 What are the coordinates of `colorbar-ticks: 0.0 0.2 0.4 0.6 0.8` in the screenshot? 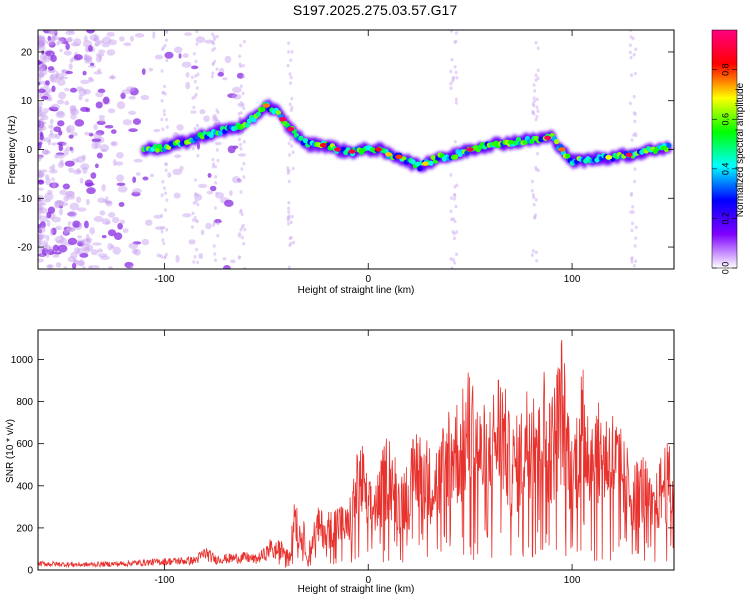 It's located at (724, 168).